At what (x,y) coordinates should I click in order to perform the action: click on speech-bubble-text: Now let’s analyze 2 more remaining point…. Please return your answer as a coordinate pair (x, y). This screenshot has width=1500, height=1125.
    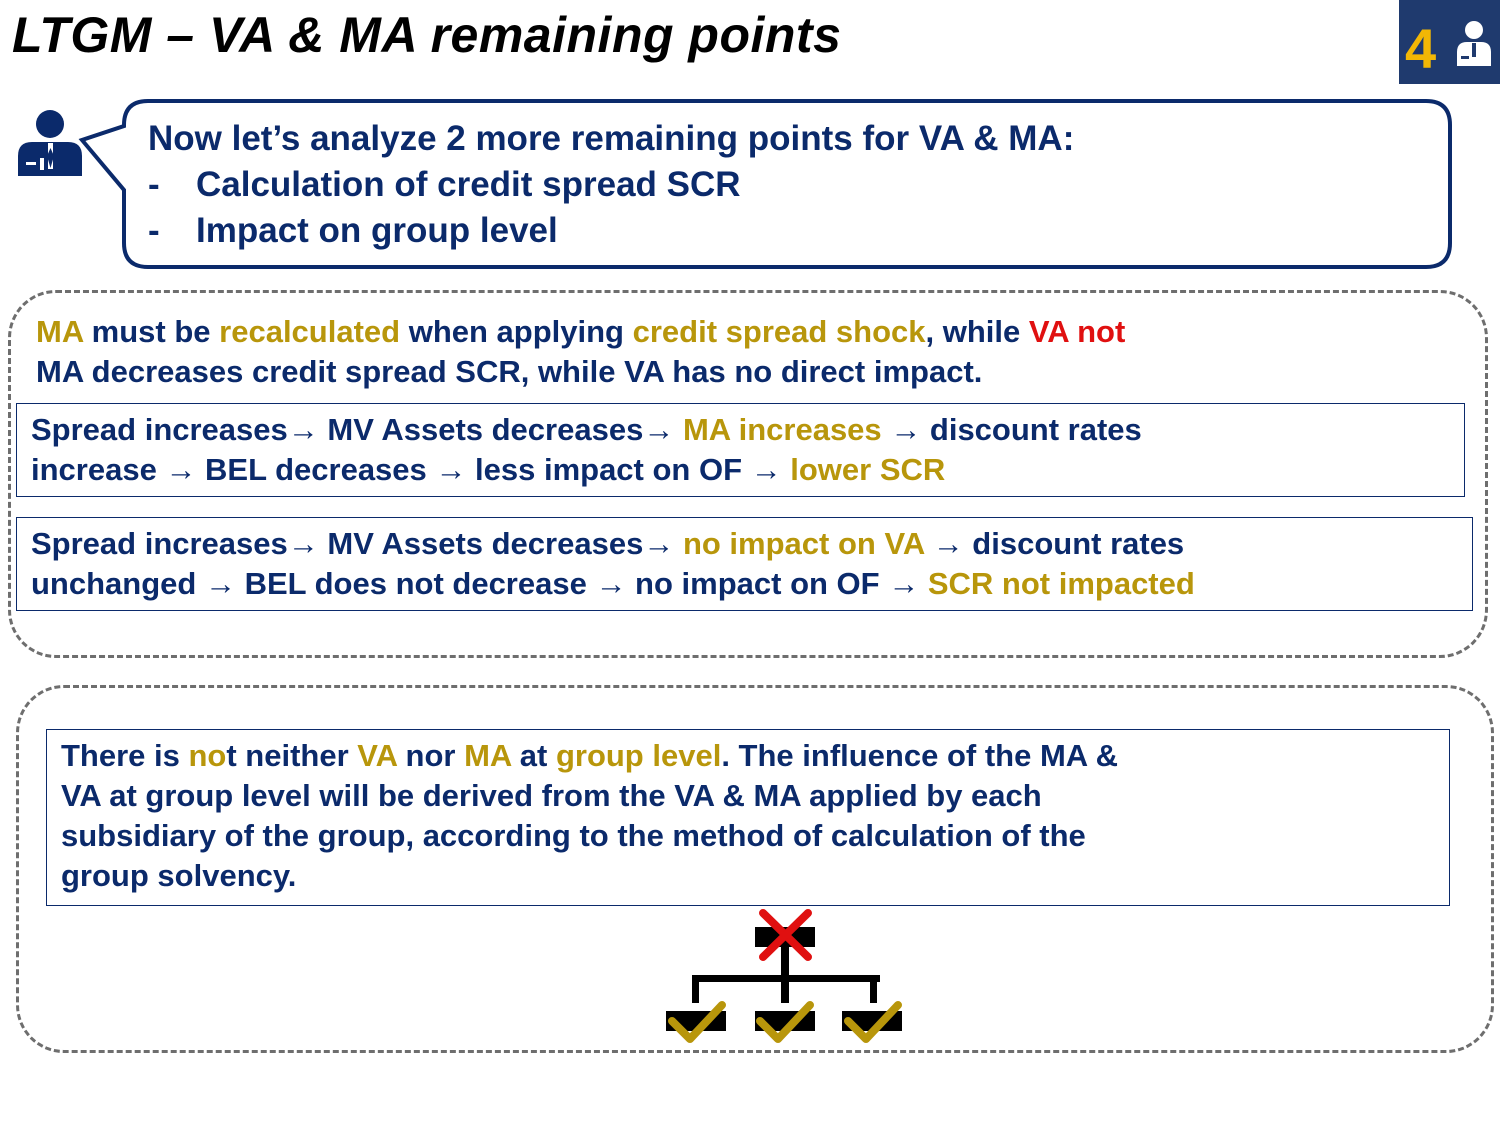
    Looking at the image, I should click on (793, 185).